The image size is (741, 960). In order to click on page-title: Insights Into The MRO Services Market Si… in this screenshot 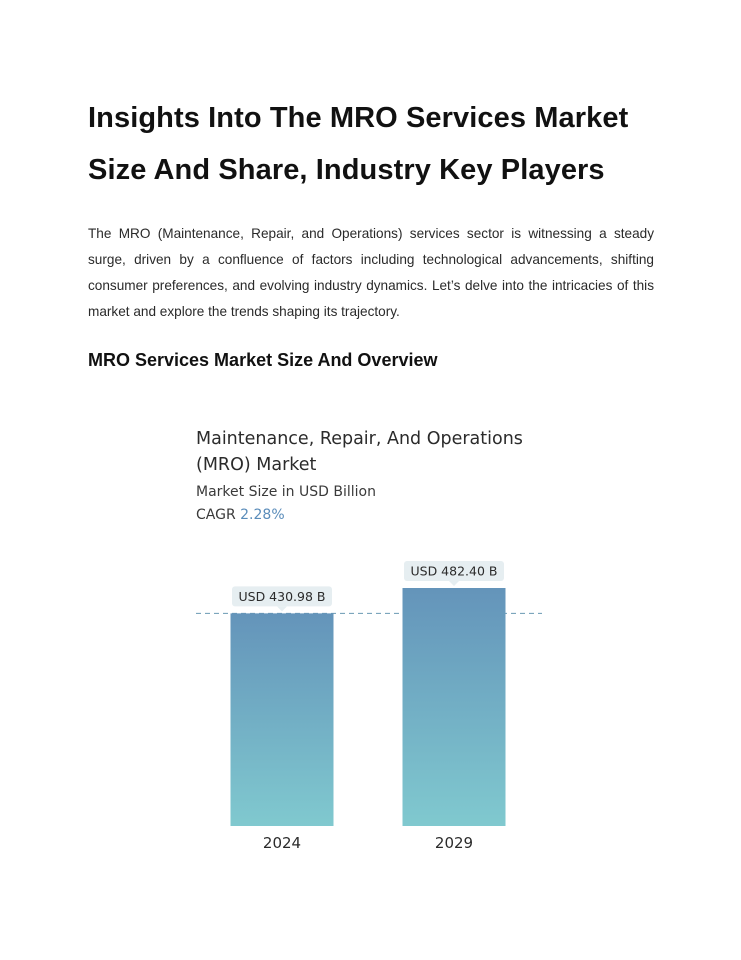, I will do `click(358, 144)`.